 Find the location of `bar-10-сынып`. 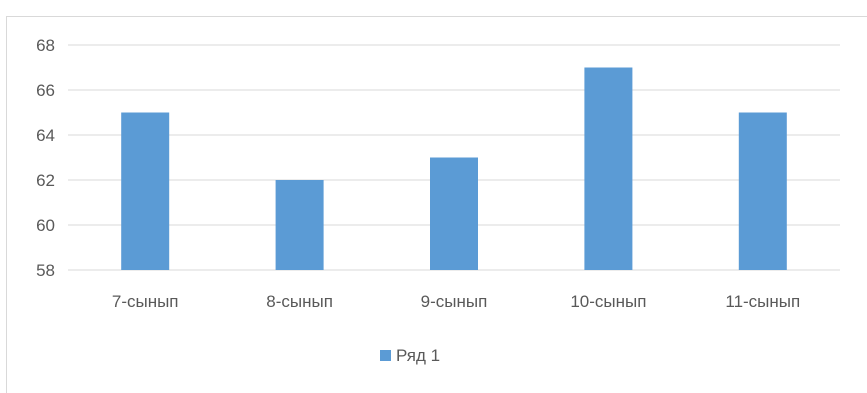

bar-10-сынып is located at coordinates (608, 168).